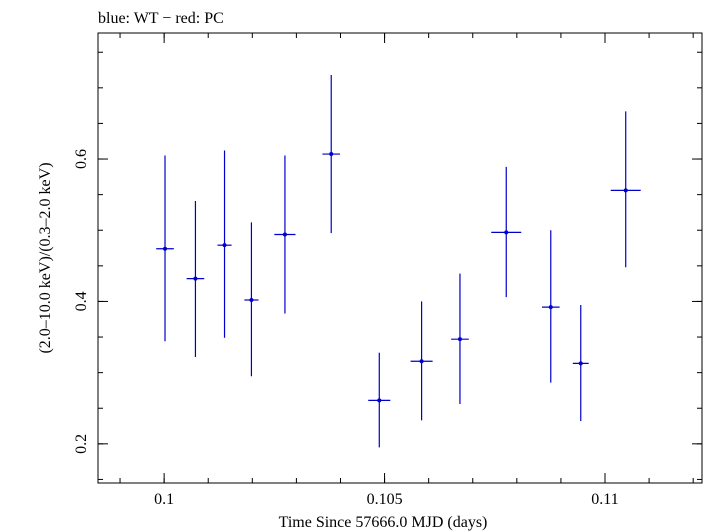 The image size is (705, 532). Describe the element at coordinates (161, 18) in the screenshot. I see `chart-title: blue: WT − red: PC` at that location.